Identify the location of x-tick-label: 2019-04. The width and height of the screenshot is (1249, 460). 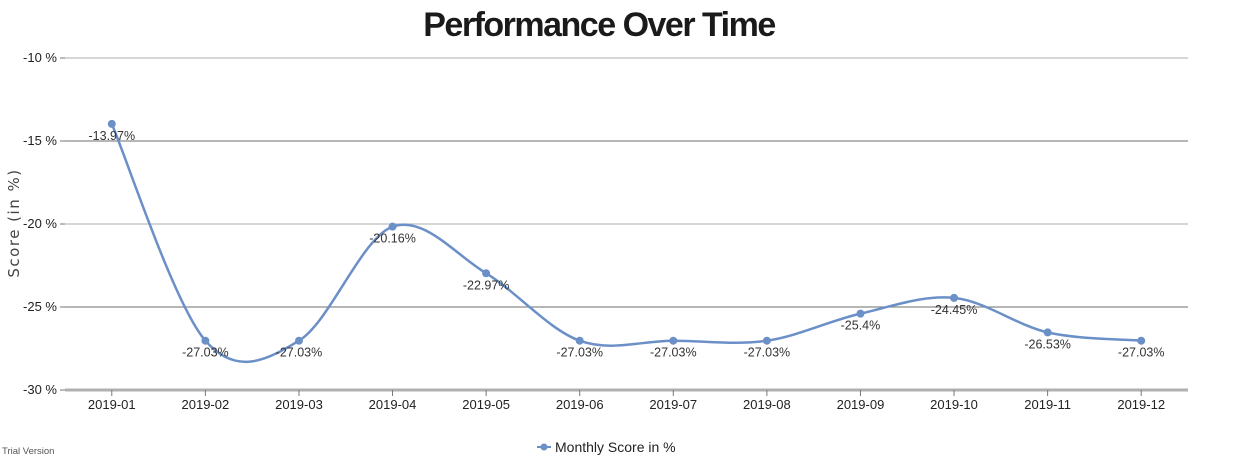
(393, 404).